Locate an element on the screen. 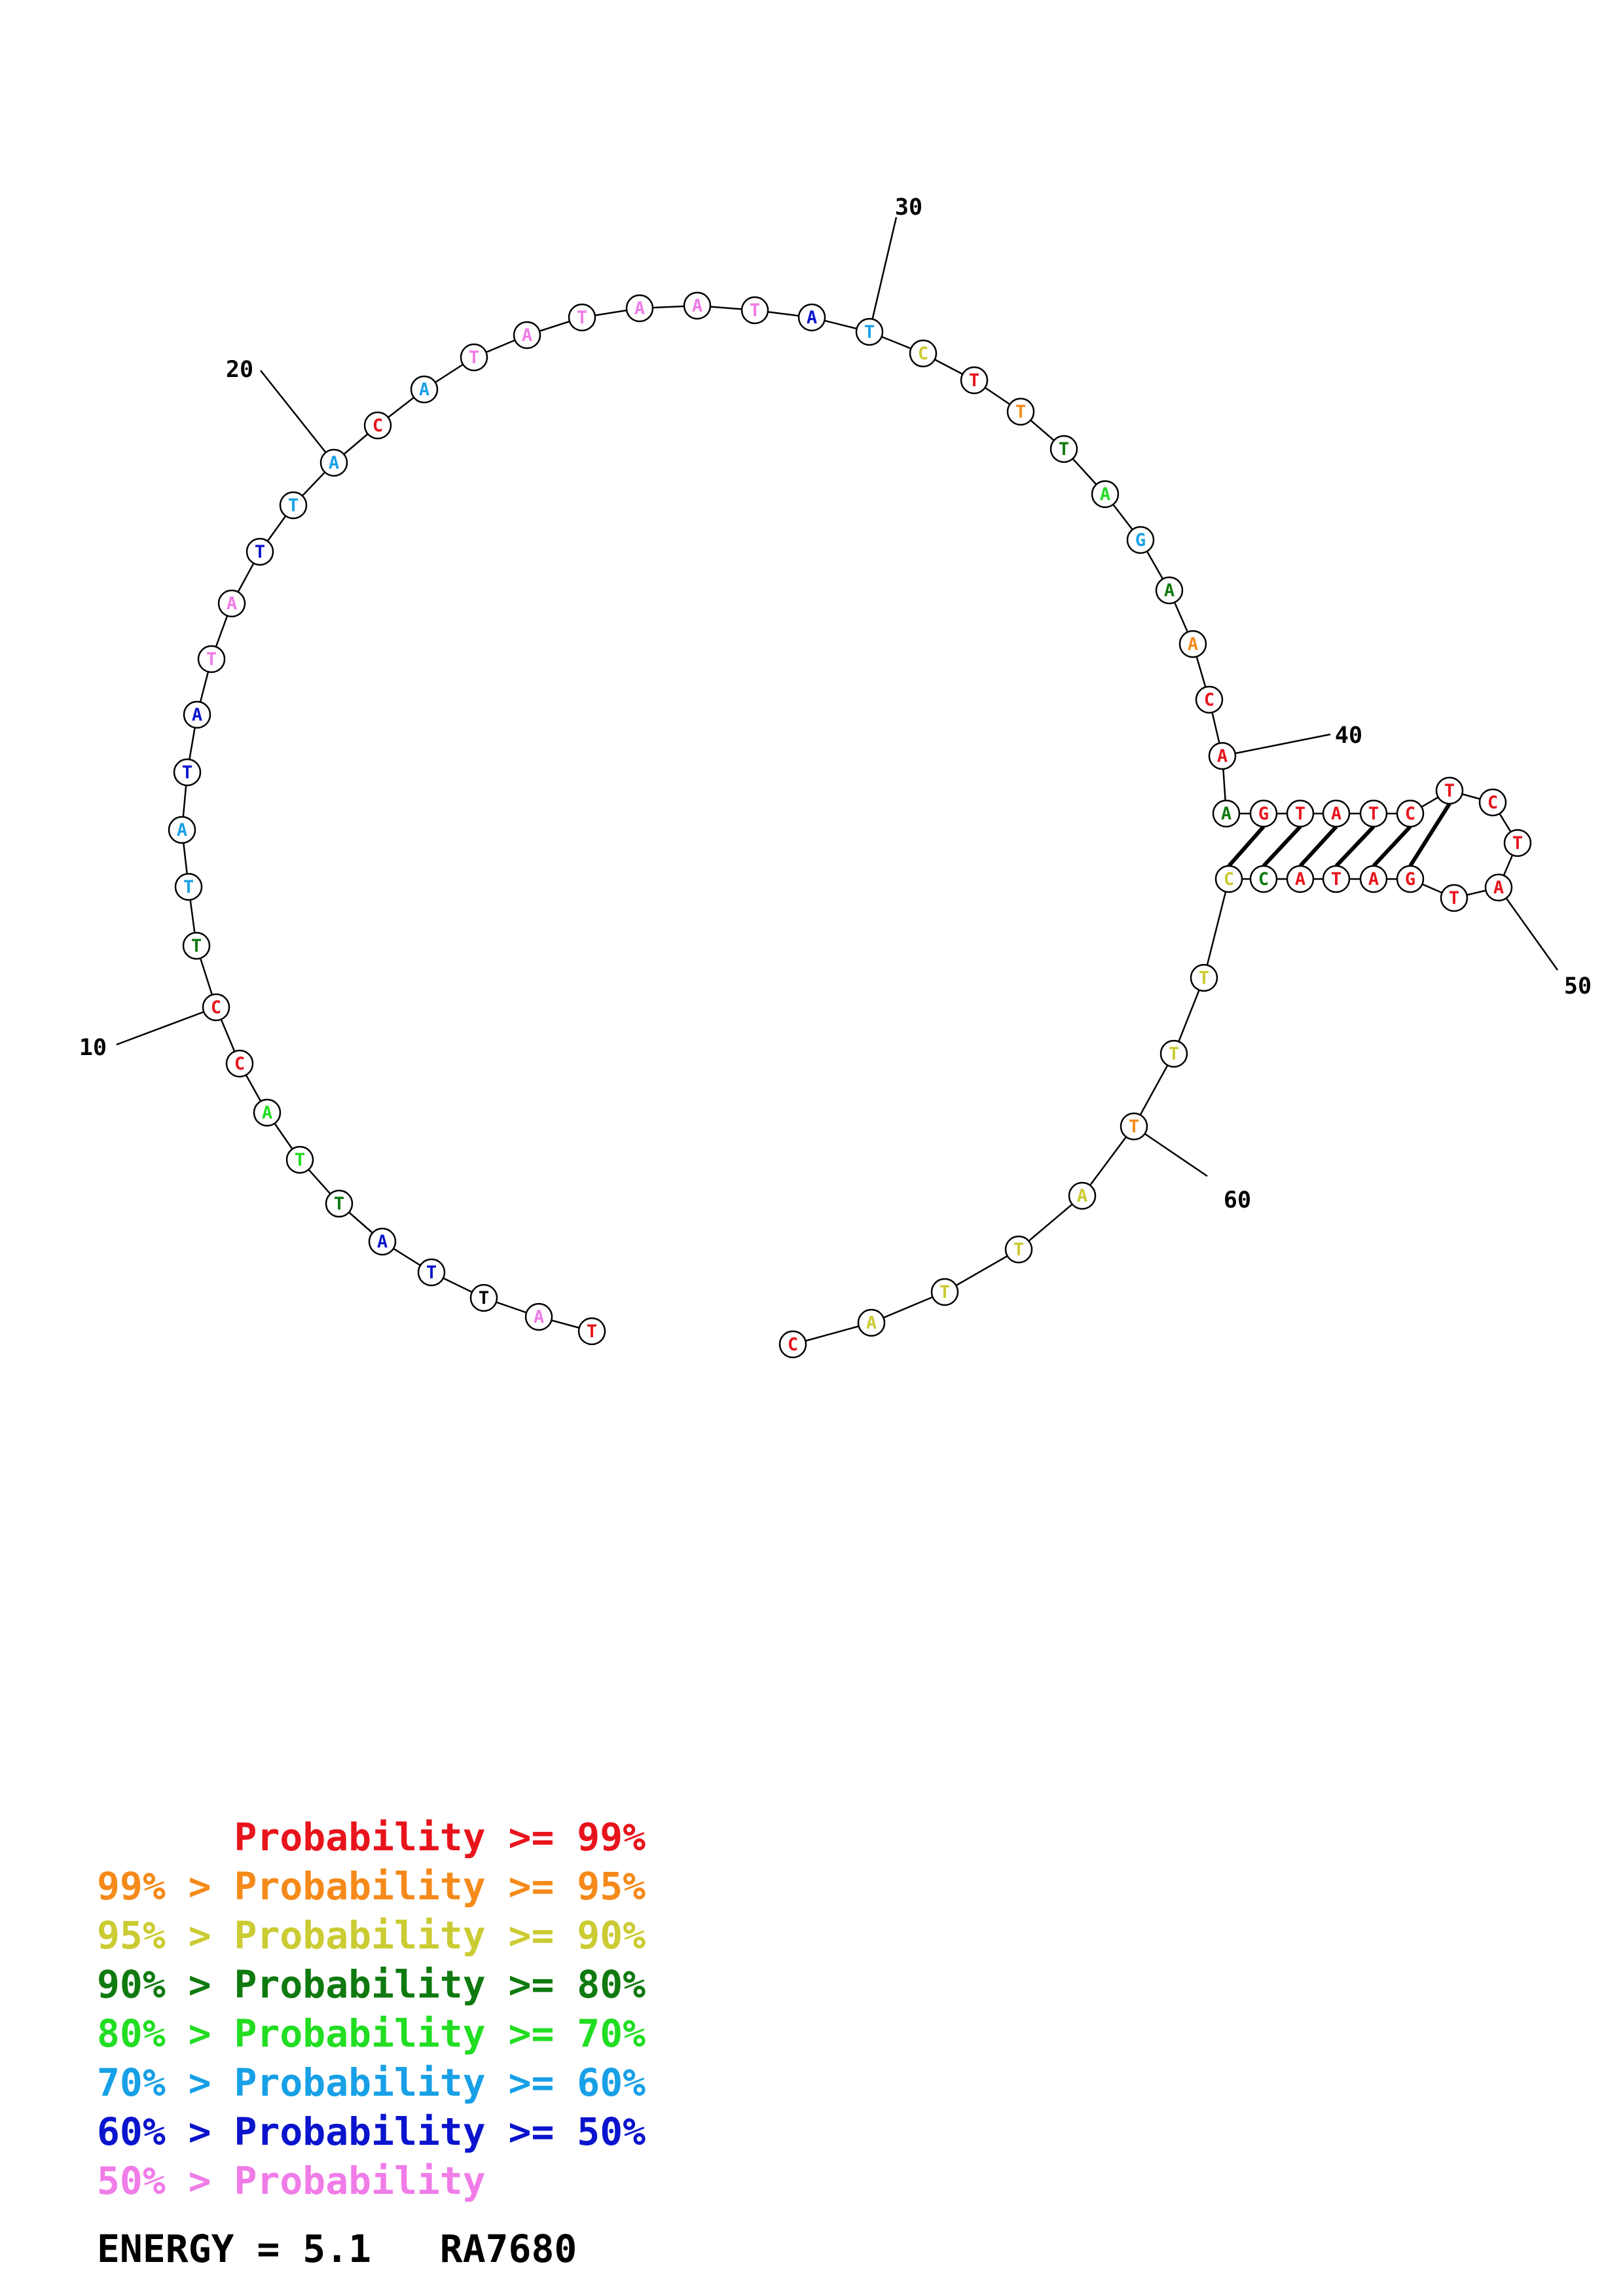 The image size is (1623, 2296). position-marker-label: 20 is located at coordinates (239, 370).